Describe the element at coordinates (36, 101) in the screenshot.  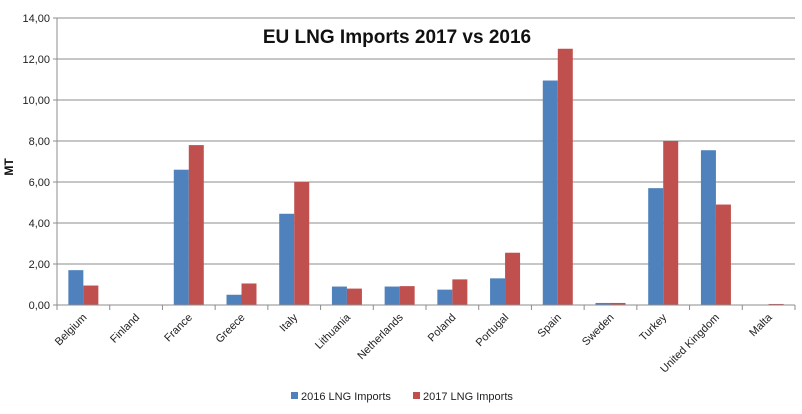
I see `y-tick-label: 10,00` at that location.